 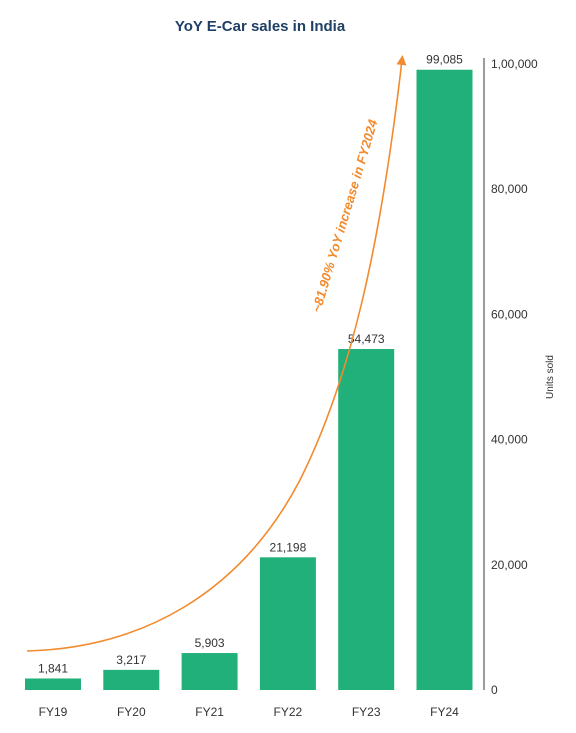 I want to click on bar-fy19, so click(x=53, y=684).